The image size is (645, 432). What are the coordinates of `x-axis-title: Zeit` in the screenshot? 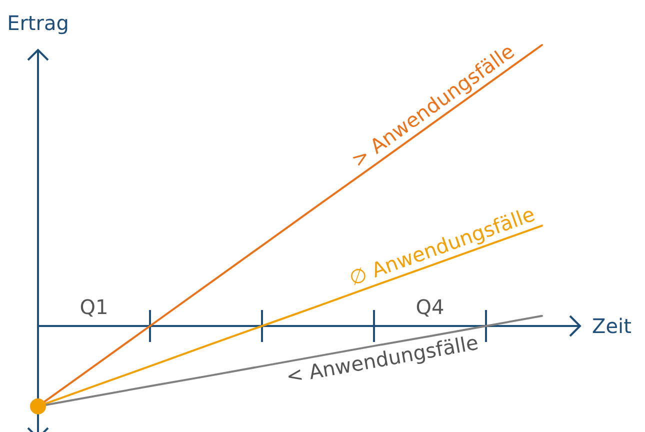 It's located at (612, 326).